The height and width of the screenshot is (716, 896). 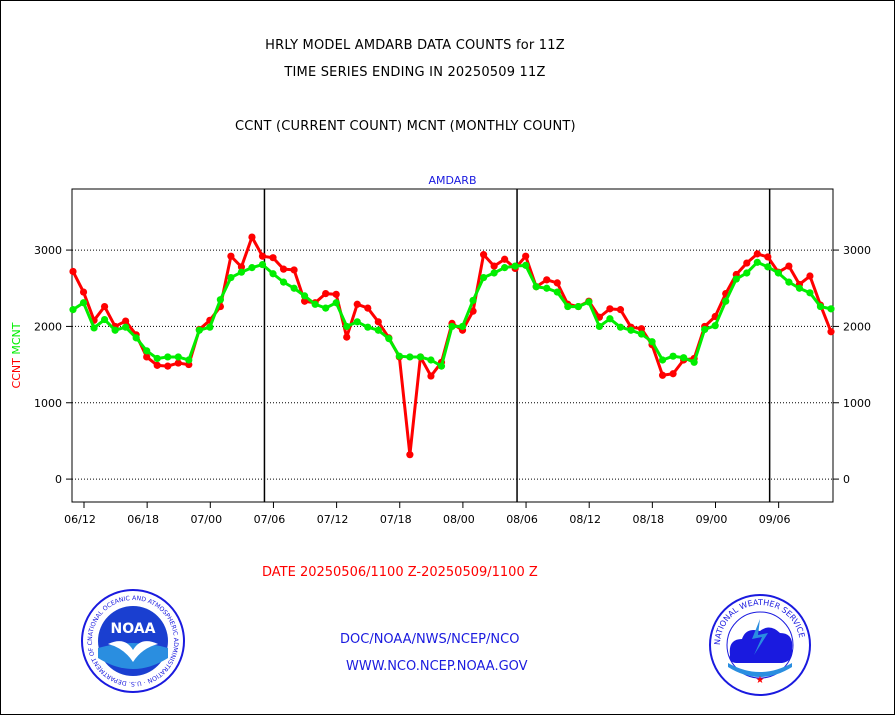 What do you see at coordinates (48, 403) in the screenshot?
I see `ytick-label-left-1000: 1000` at bounding box center [48, 403].